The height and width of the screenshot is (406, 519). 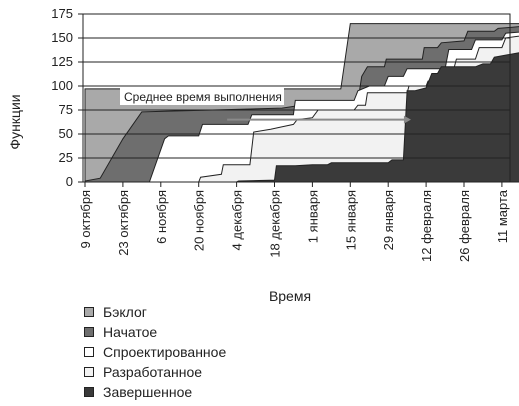 I want to click on y-axis-title: Функции, so click(x=15, y=121).